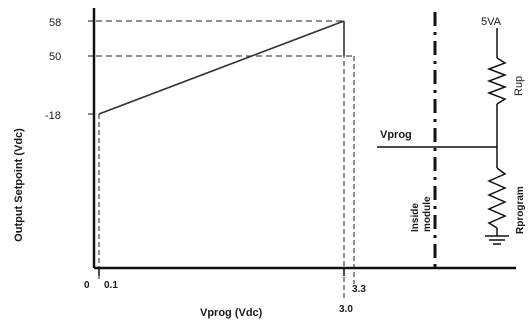 The height and width of the screenshot is (324, 530). Describe the element at coordinates (221, 67) in the screenshot. I see `setpoint-line` at that location.